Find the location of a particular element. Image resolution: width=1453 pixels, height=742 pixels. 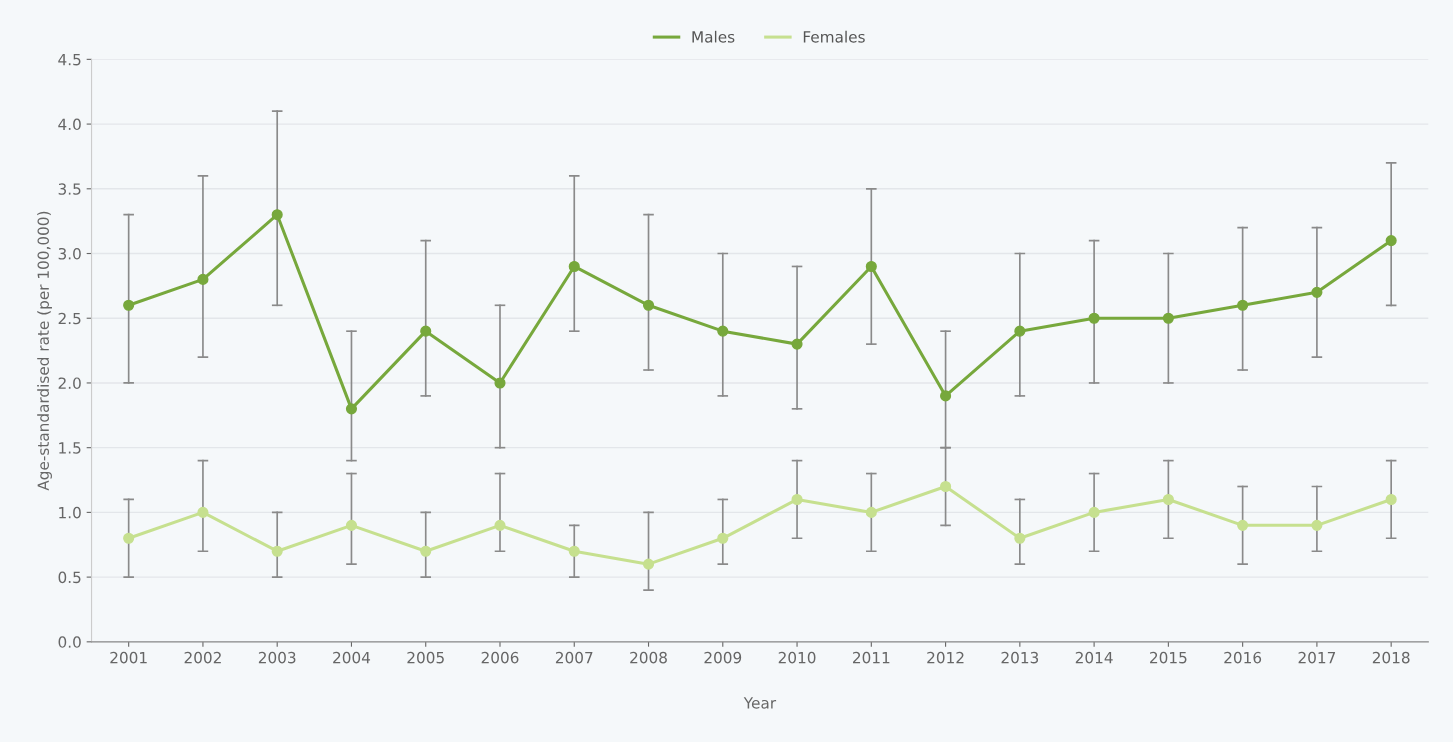

x-tick-label: 2013 is located at coordinates (1020, 657).